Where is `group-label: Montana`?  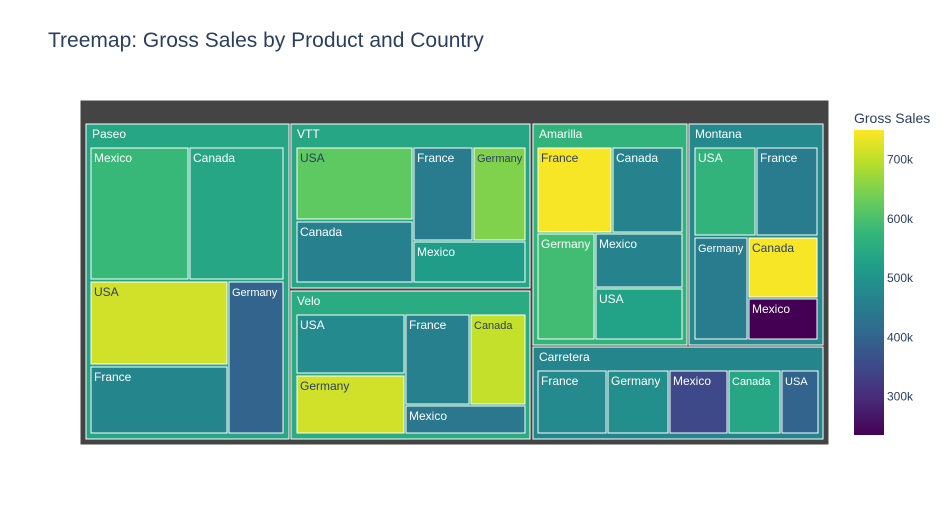
group-label: Montana is located at coordinates (718, 134).